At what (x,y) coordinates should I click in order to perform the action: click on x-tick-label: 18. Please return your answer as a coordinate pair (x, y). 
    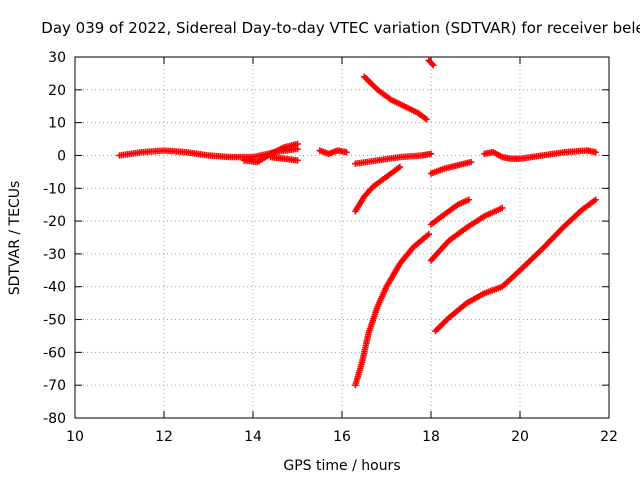
    Looking at the image, I should click on (431, 437).